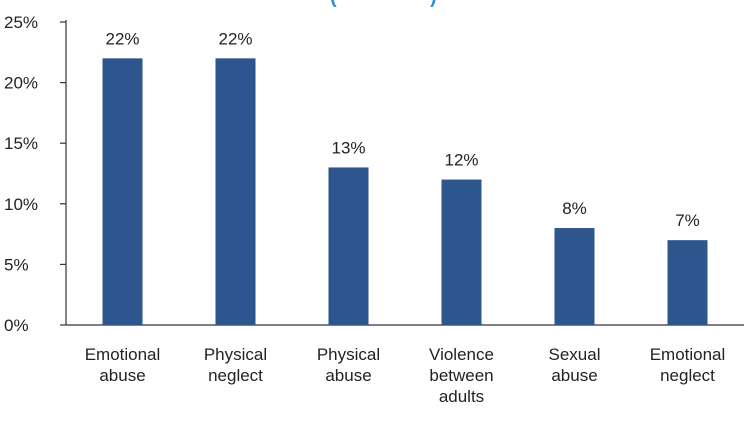  Describe the element at coordinates (461, 160) in the screenshot. I see `data-label: 12%` at that location.